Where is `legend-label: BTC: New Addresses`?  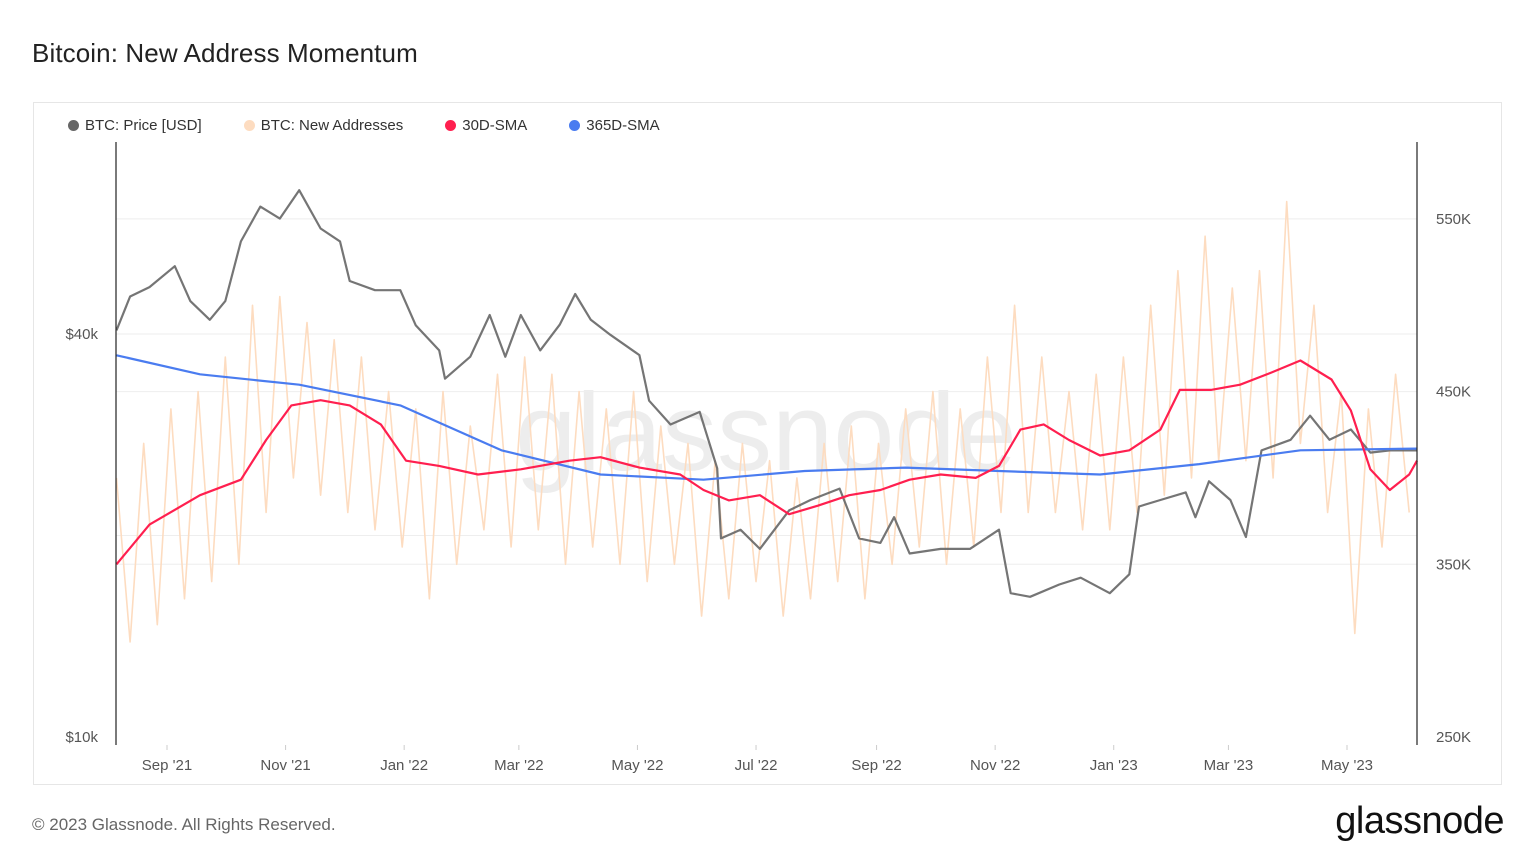
legend-label: BTC: New Addresses is located at coordinates (332, 125).